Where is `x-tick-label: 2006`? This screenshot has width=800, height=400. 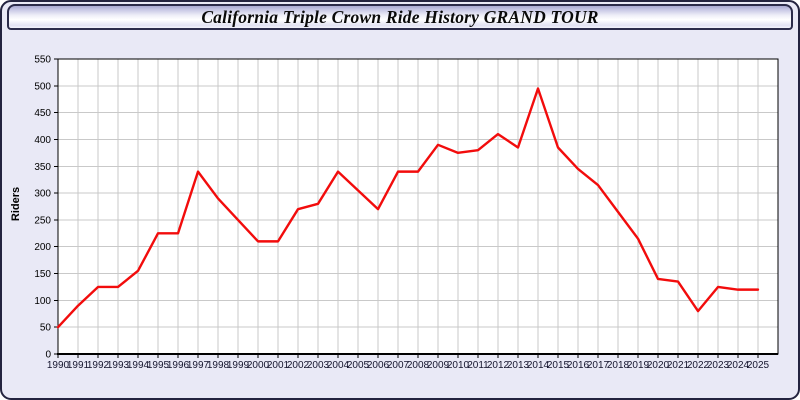
x-tick-label: 2006 is located at coordinates (378, 365).